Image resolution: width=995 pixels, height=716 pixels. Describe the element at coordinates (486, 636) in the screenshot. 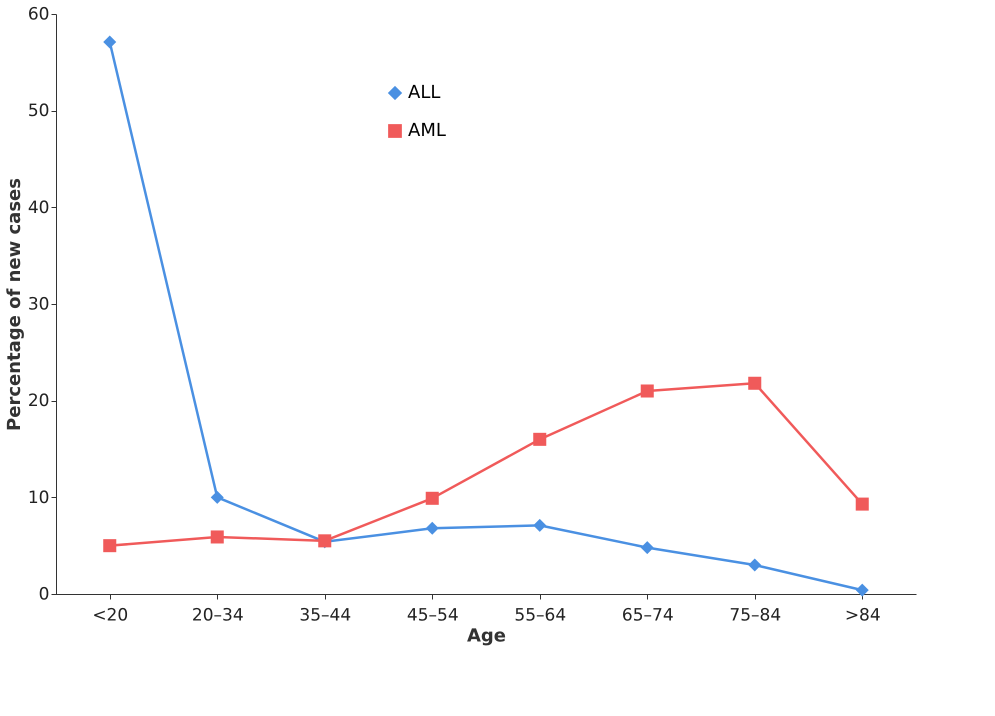

I see `x-axis-title: Age` at that location.